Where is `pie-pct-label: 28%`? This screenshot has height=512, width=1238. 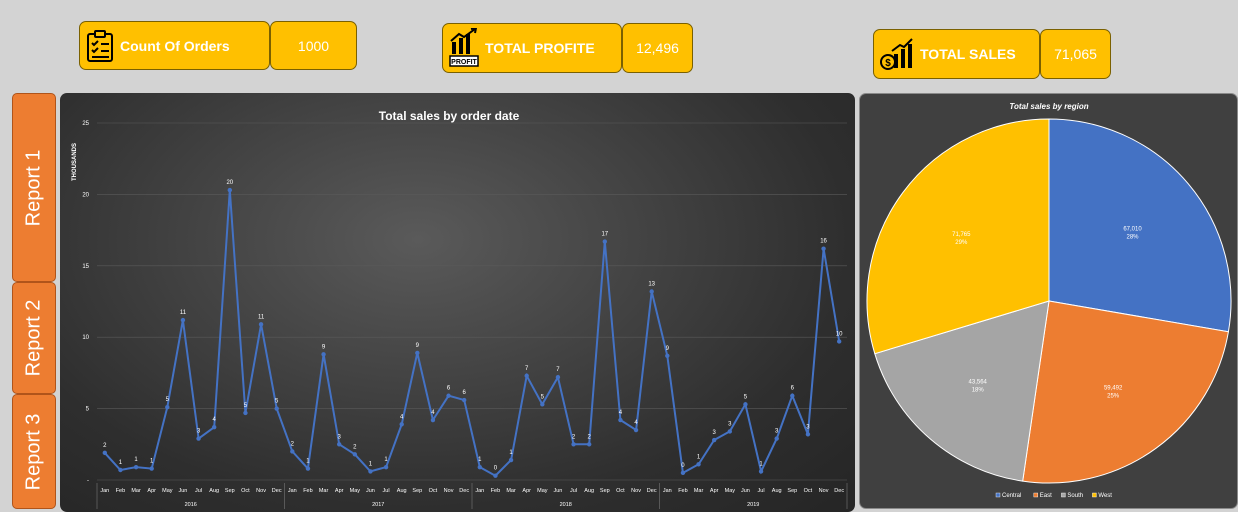 pie-pct-label: 28% is located at coordinates (1132, 238).